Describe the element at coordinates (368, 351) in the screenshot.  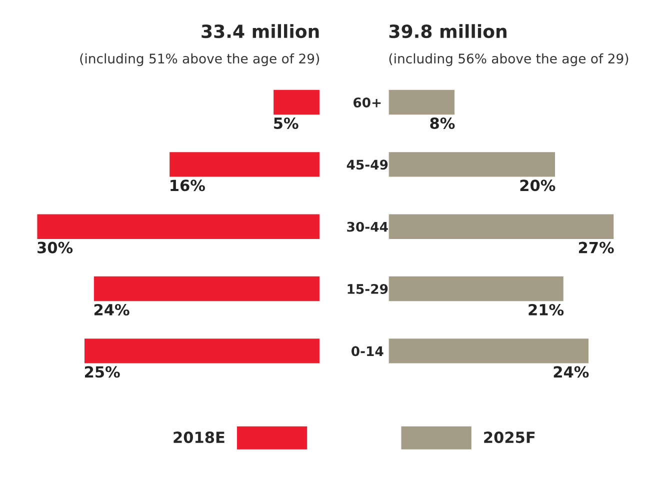
I see `y-tick-label: 0-14` at that location.